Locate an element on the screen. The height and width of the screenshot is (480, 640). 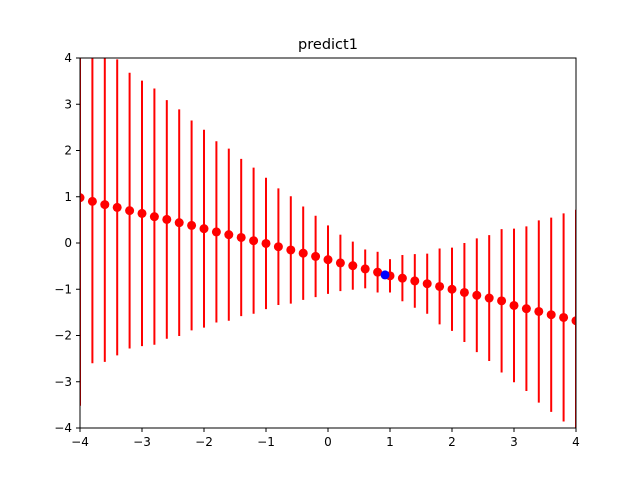
x-tick-label: −2 is located at coordinates (204, 442).